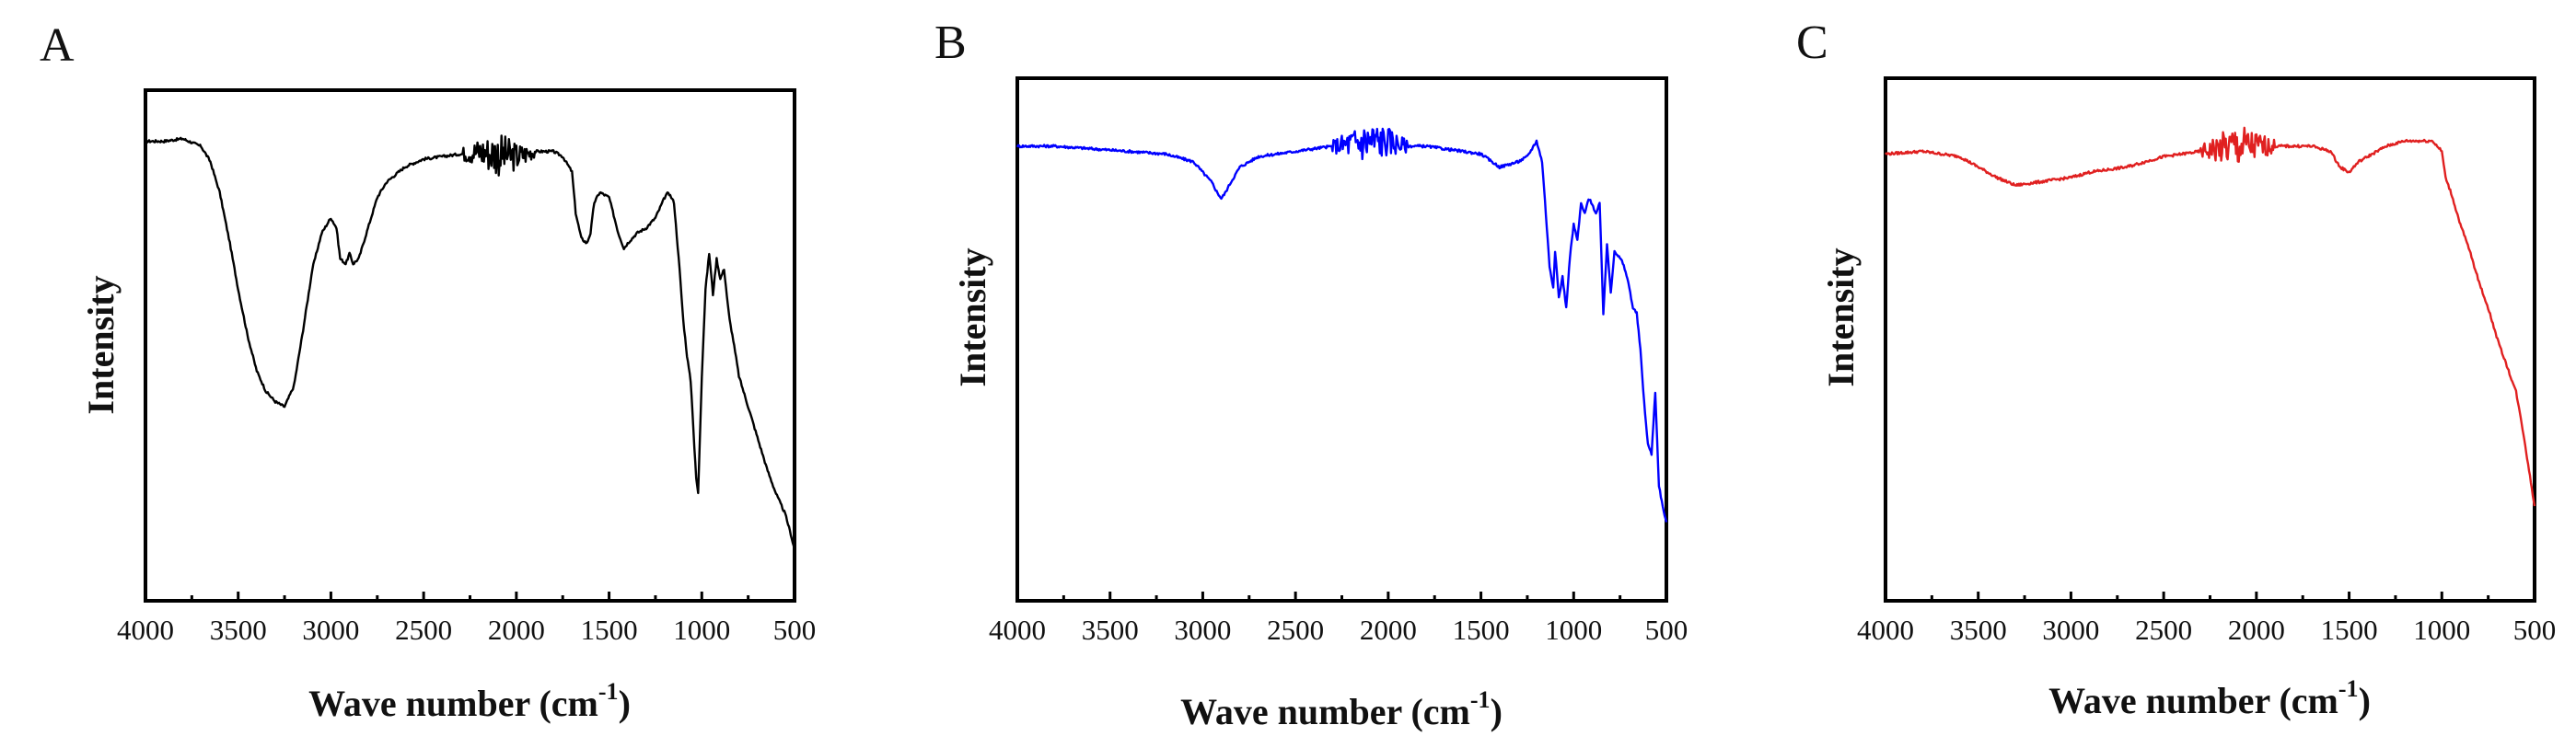 This screenshot has height=748, width=2576. What do you see at coordinates (1295, 630) in the screenshot?
I see `x-tick-label-b: 2500` at bounding box center [1295, 630].